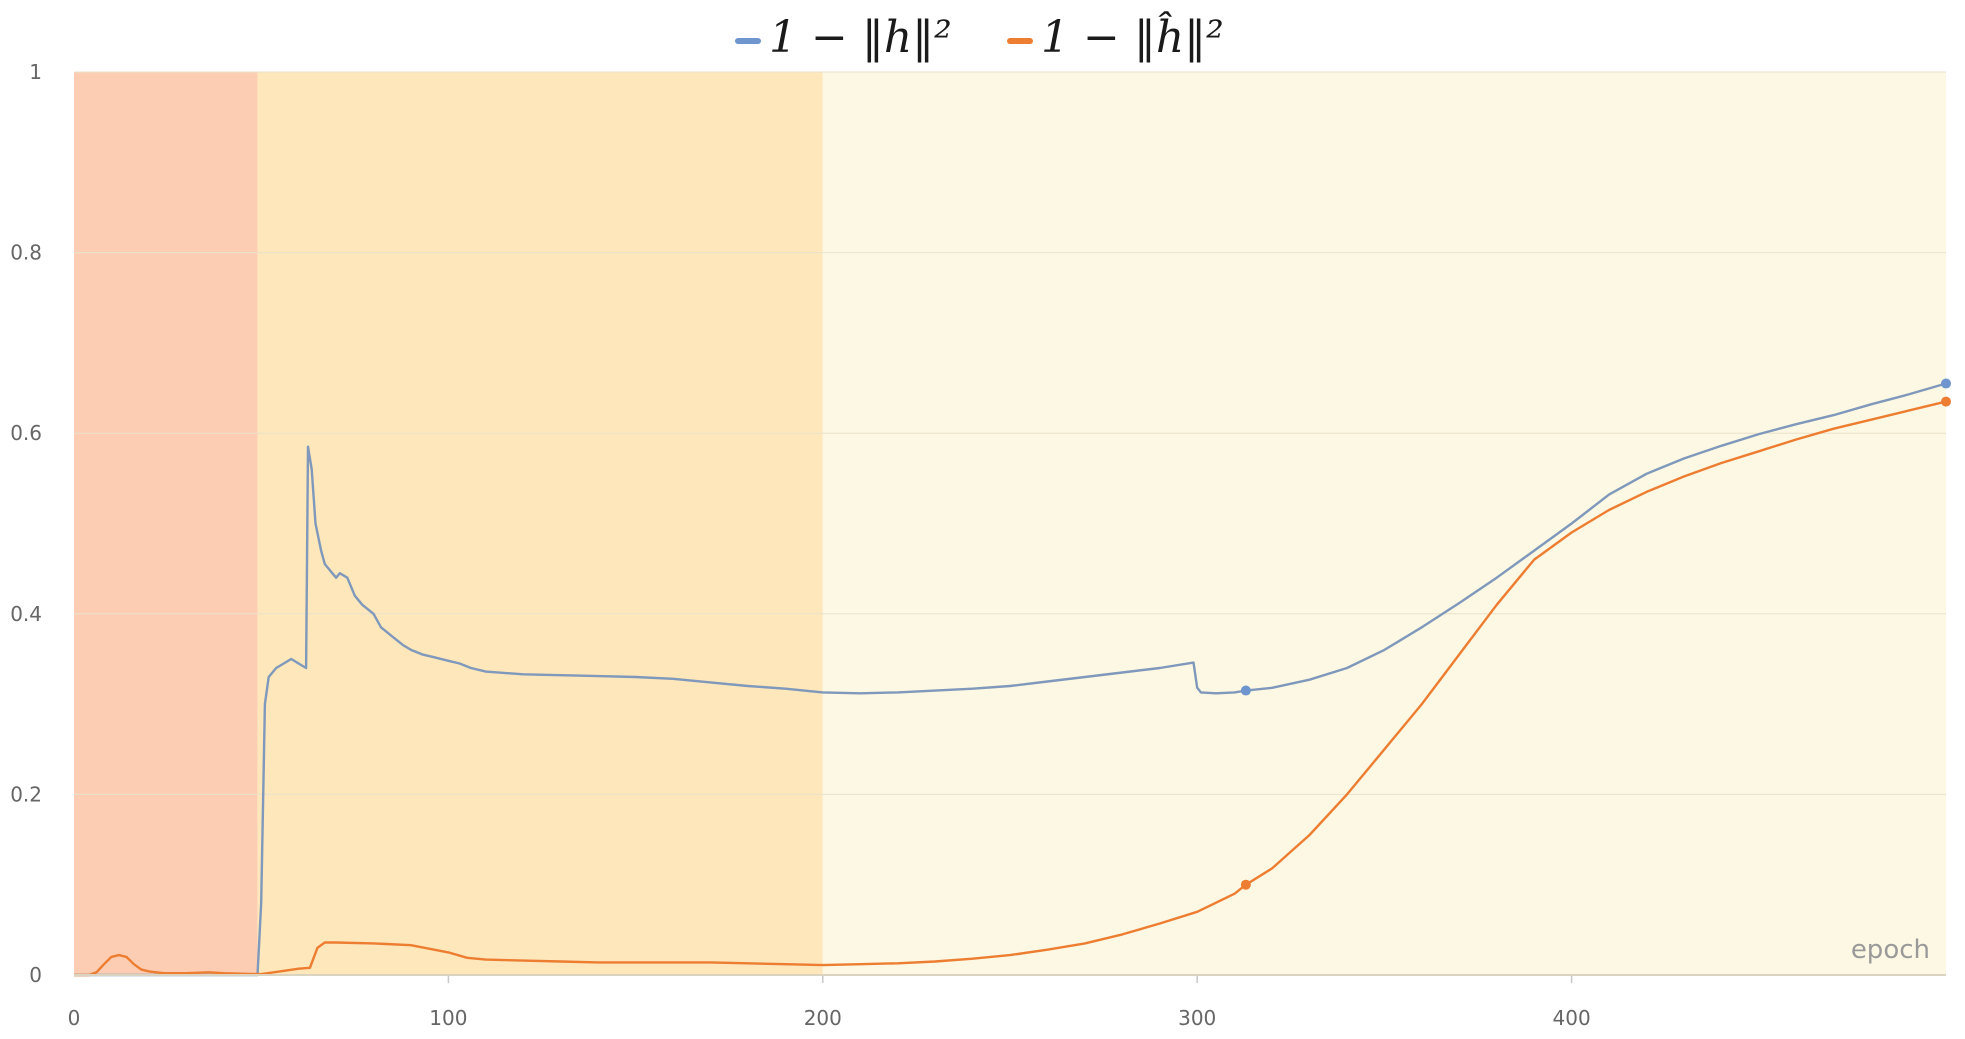  What do you see at coordinates (1572, 1018) in the screenshot?
I see `x-tick-label: 400` at bounding box center [1572, 1018].